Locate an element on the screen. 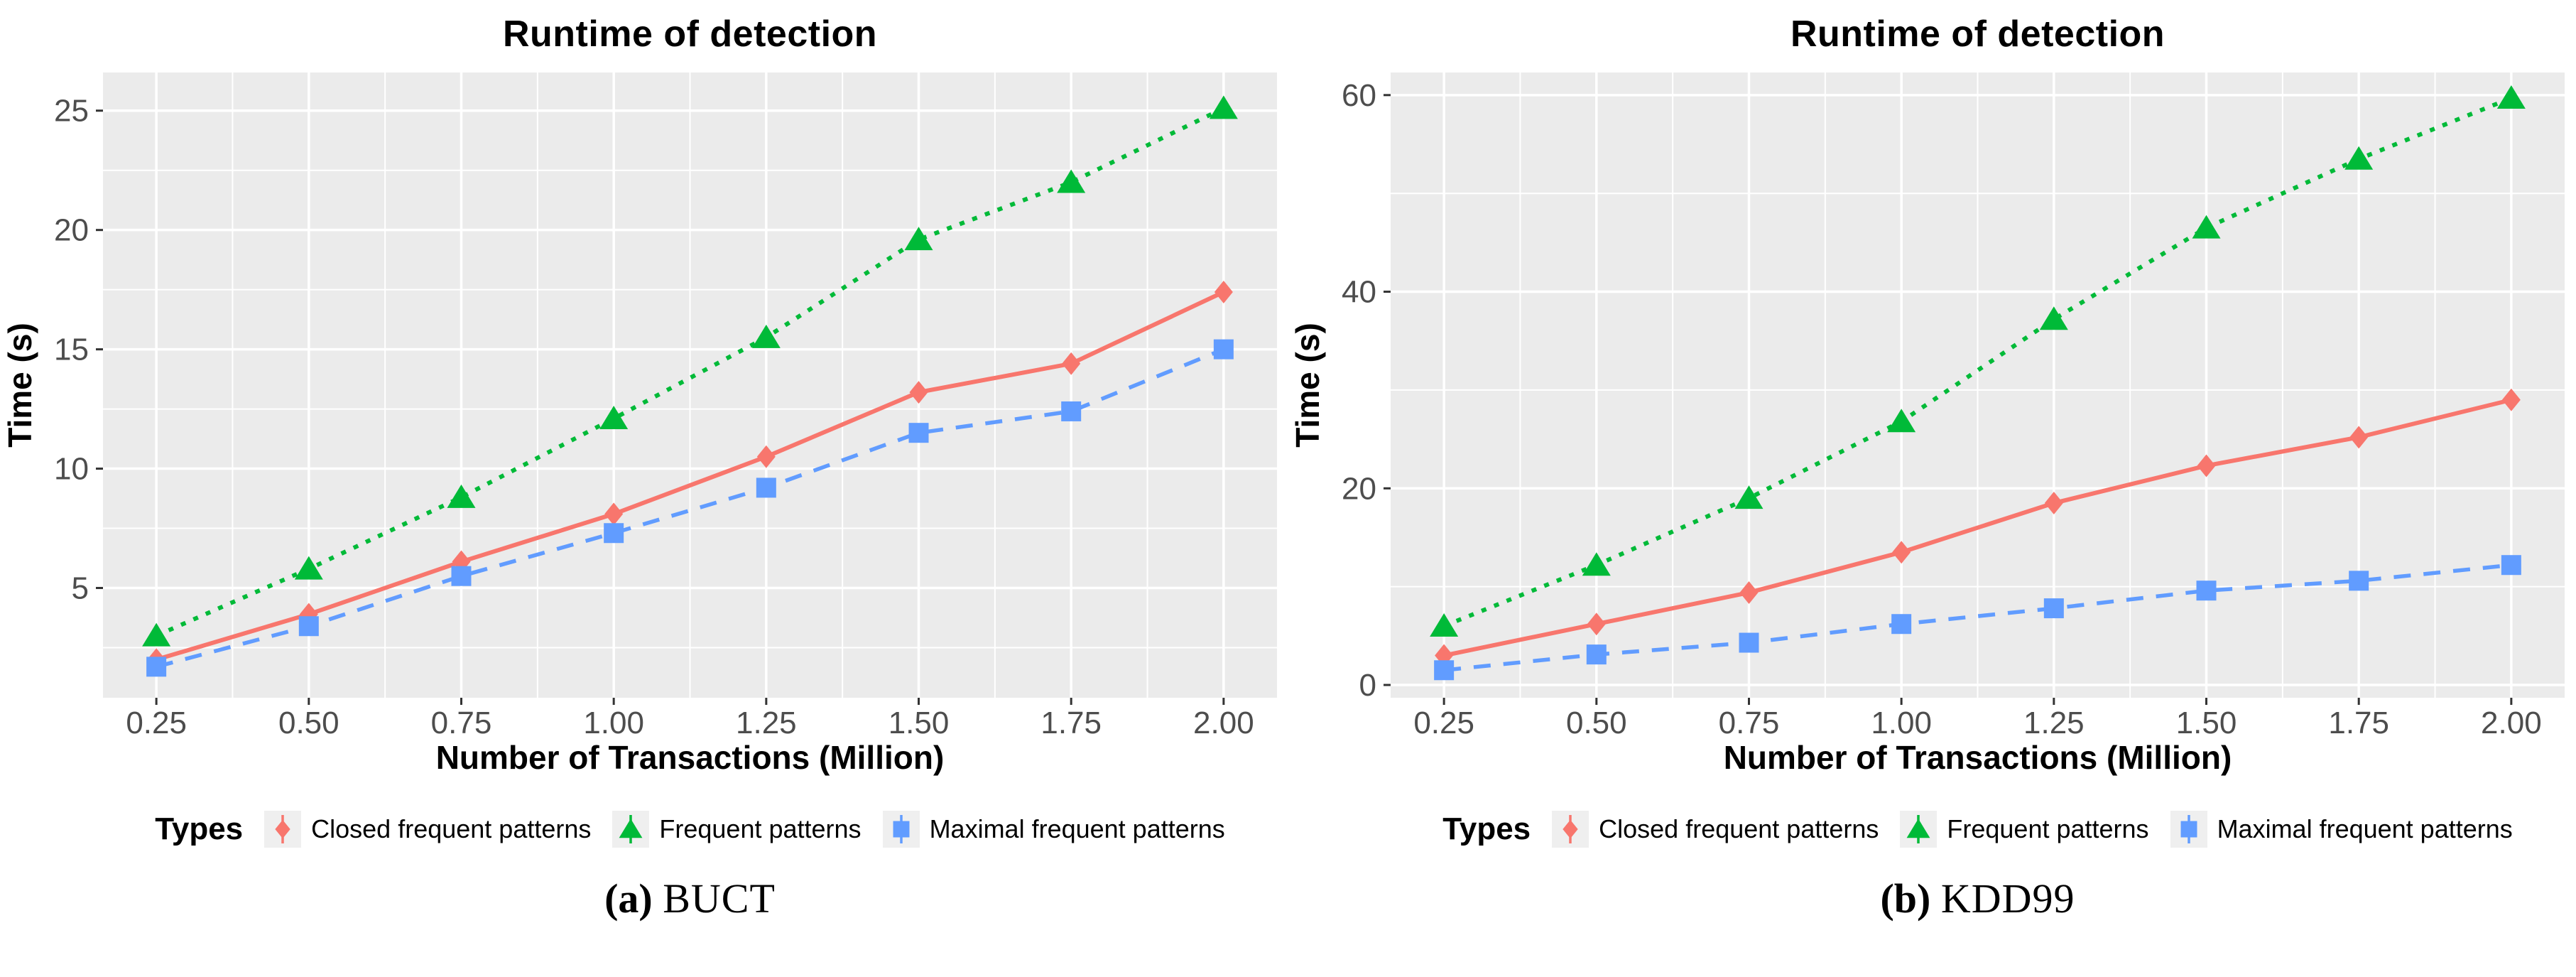 The height and width of the screenshot is (977, 2576). caption-name: KDD99 is located at coordinates (2008, 899).